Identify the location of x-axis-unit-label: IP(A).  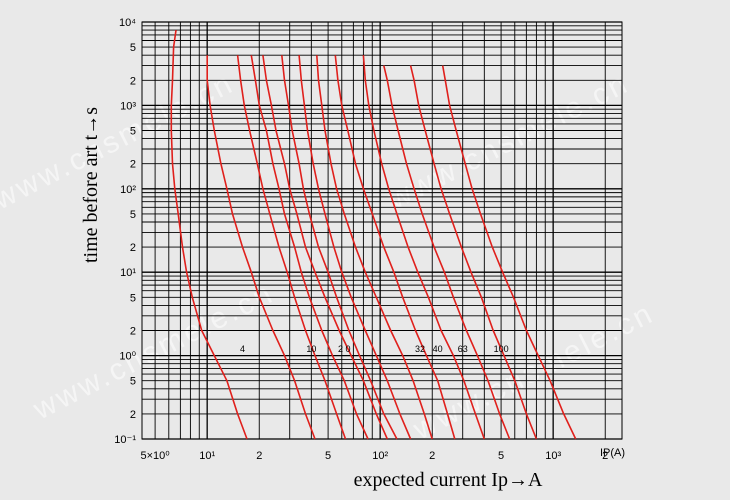
(612, 453).